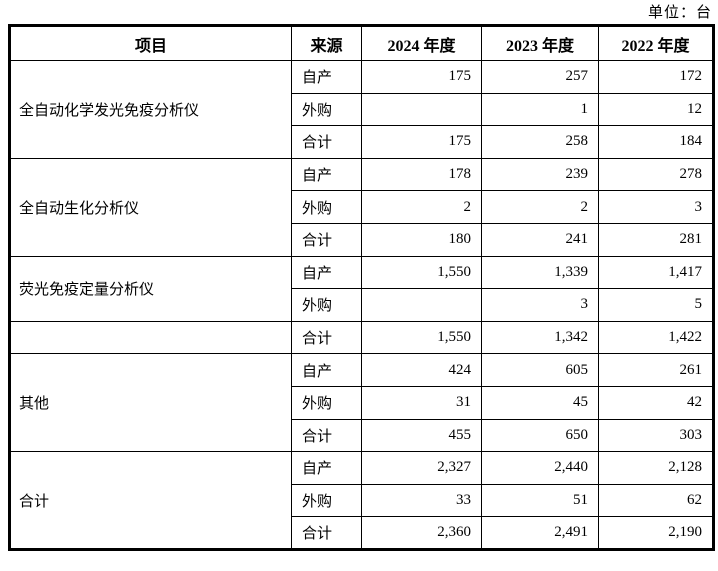  I want to click on value-cell: 51, so click(540, 500).